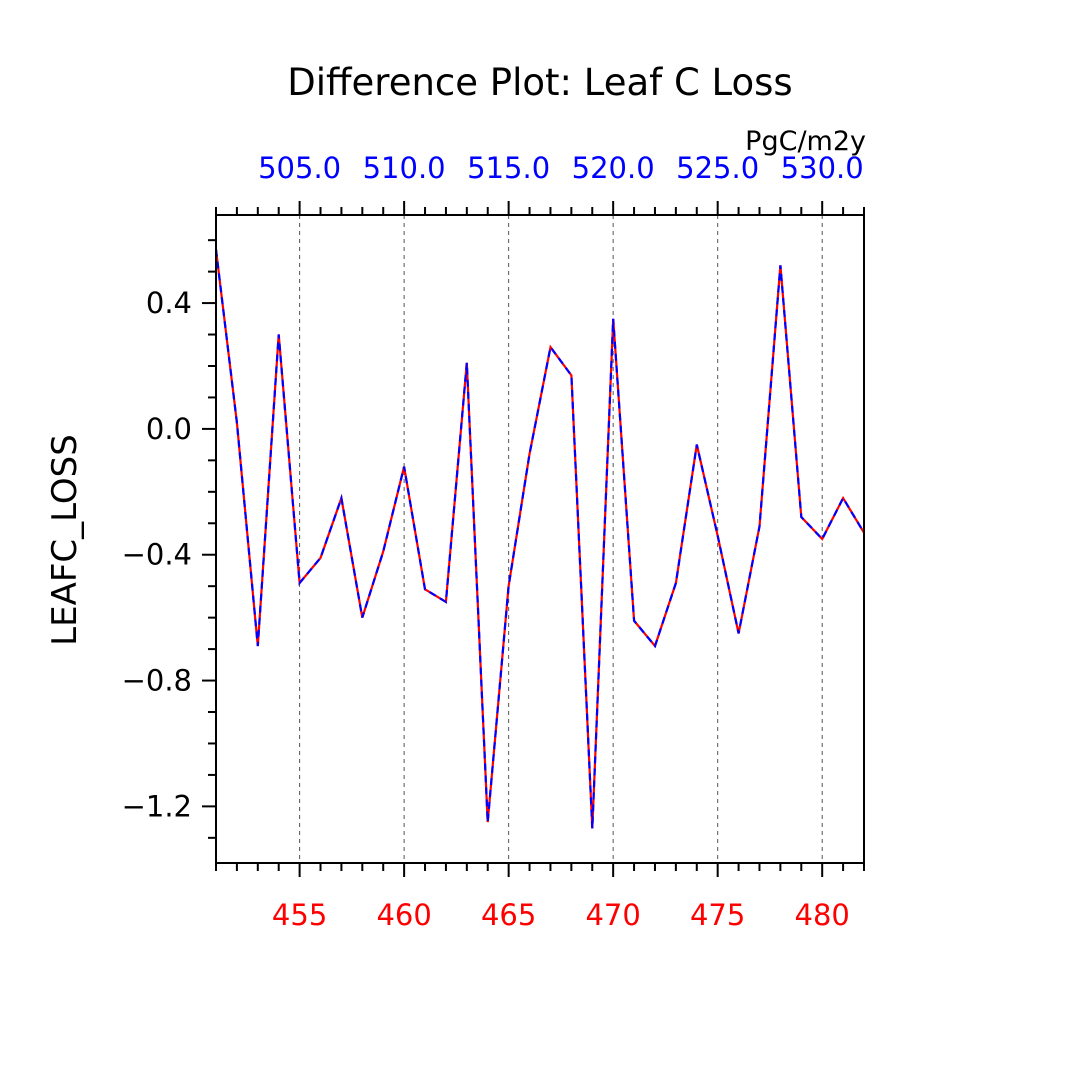 The image size is (1080, 1080). What do you see at coordinates (612, 915) in the screenshot?
I see `x-tick-label-bottom: 470` at bounding box center [612, 915].